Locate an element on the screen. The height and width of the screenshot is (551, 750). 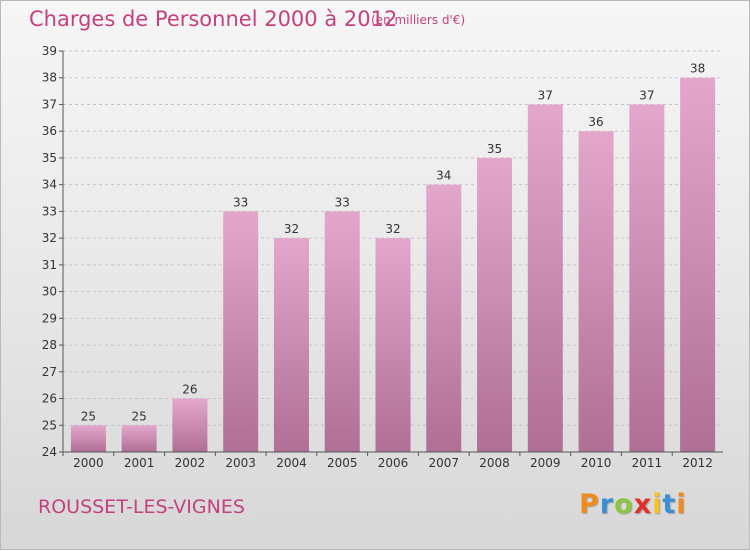
x-tick-label: 2003 is located at coordinates (240, 463).